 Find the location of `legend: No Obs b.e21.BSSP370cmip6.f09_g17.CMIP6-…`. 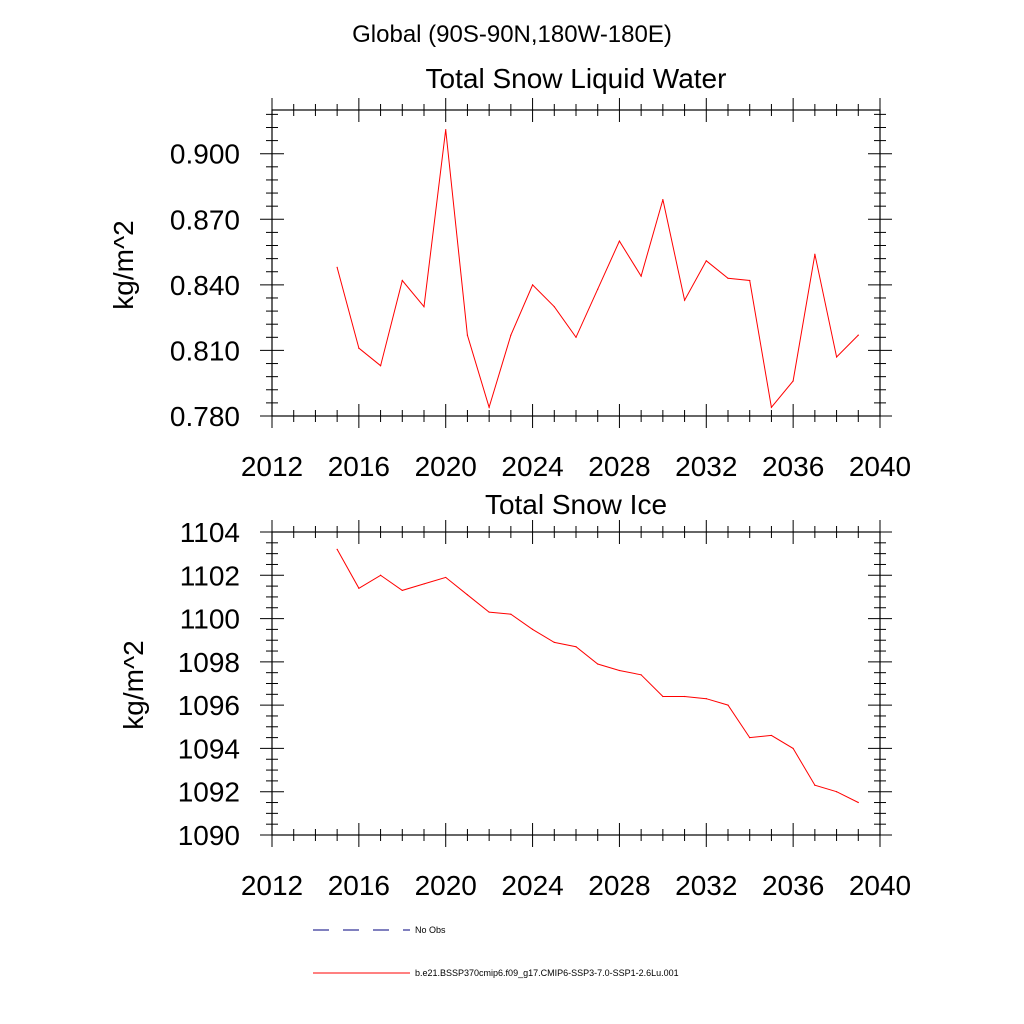

legend: No Obs b.e21.BSSP370cmip6.f09_g17.CMIP6-… is located at coordinates (496, 951).